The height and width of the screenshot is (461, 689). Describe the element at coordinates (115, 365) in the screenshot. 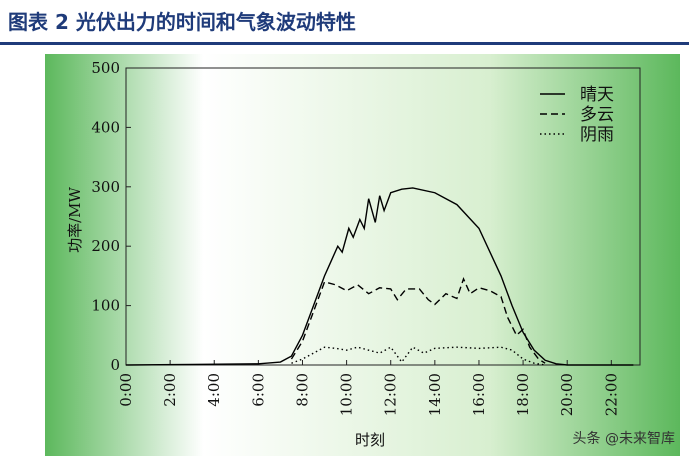

I see `y-tick-label: 0` at that location.